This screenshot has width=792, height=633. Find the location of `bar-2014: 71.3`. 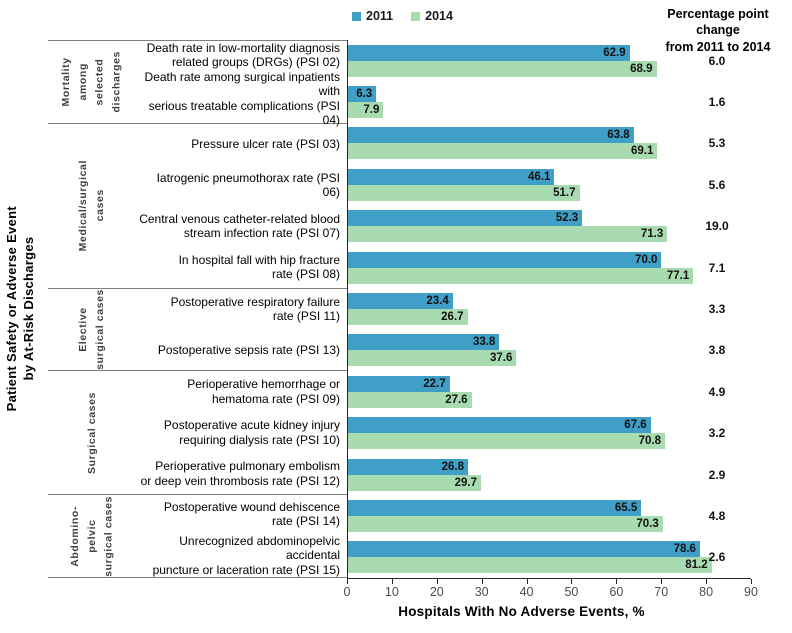

bar-2014: 71.3 is located at coordinates (508, 234).